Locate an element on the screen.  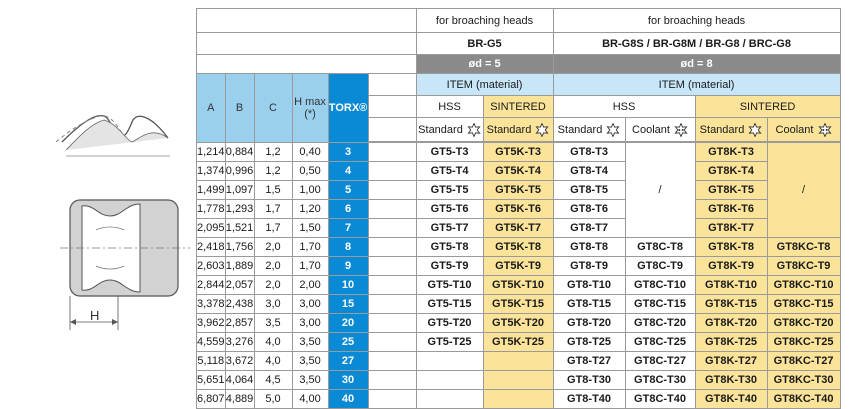
sub-standard-hss-g5: Standard is located at coordinates (449, 129).